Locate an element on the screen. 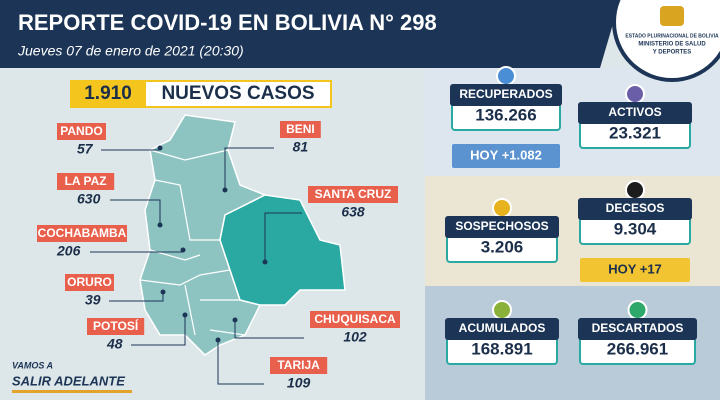 This screenshot has width=720, height=400. dept-cases: 638 is located at coordinates (353, 212).